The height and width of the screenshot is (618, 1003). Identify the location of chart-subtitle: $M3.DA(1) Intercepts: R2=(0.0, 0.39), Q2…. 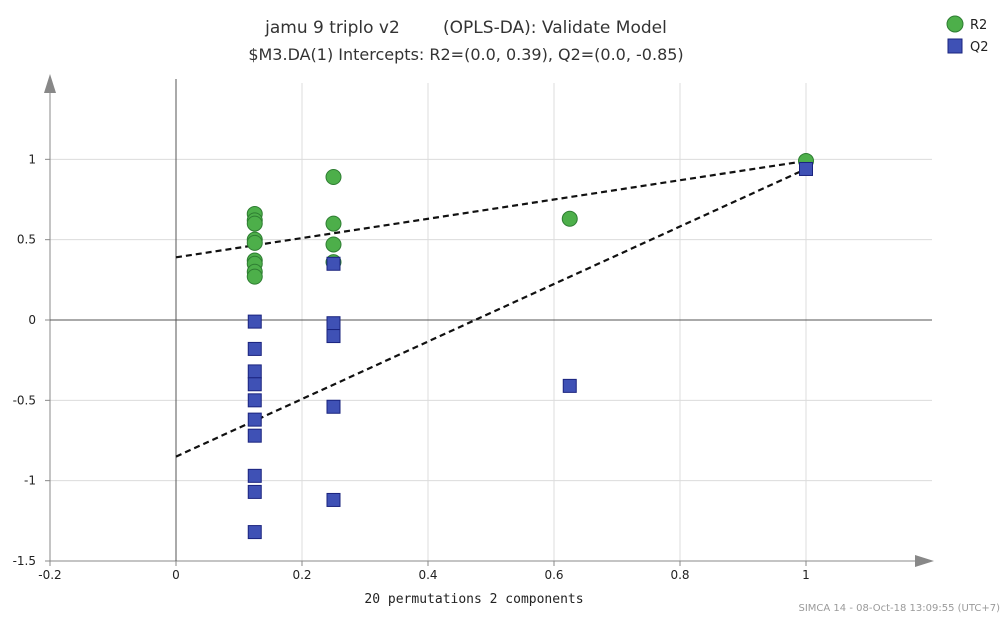
(465, 54).